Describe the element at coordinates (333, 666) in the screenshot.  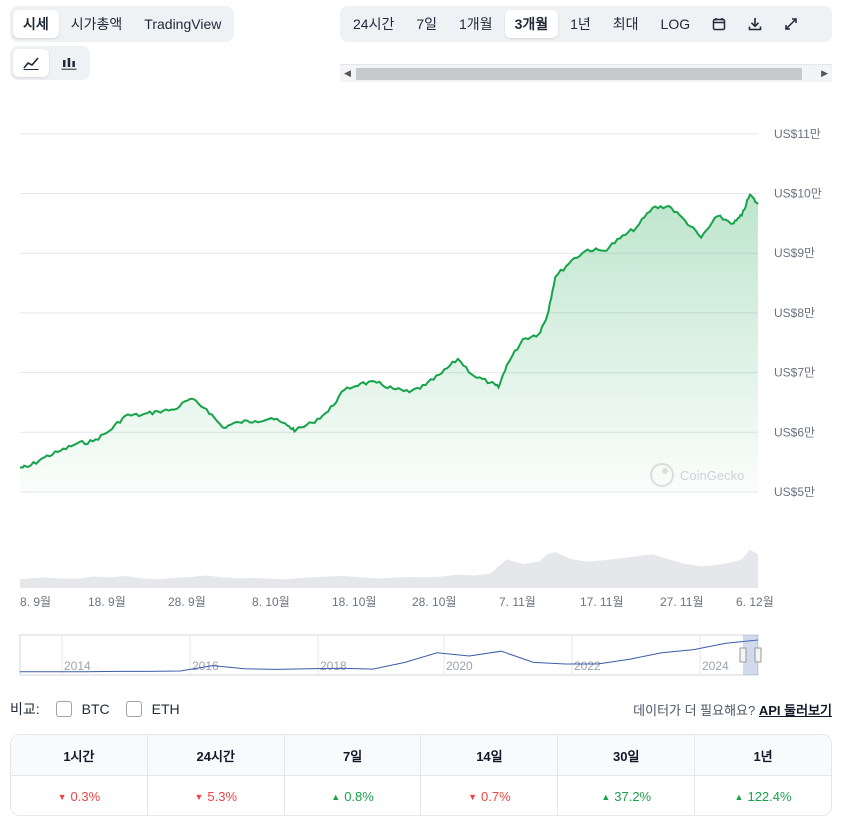
I see `navigator-year-label: 2018` at that location.